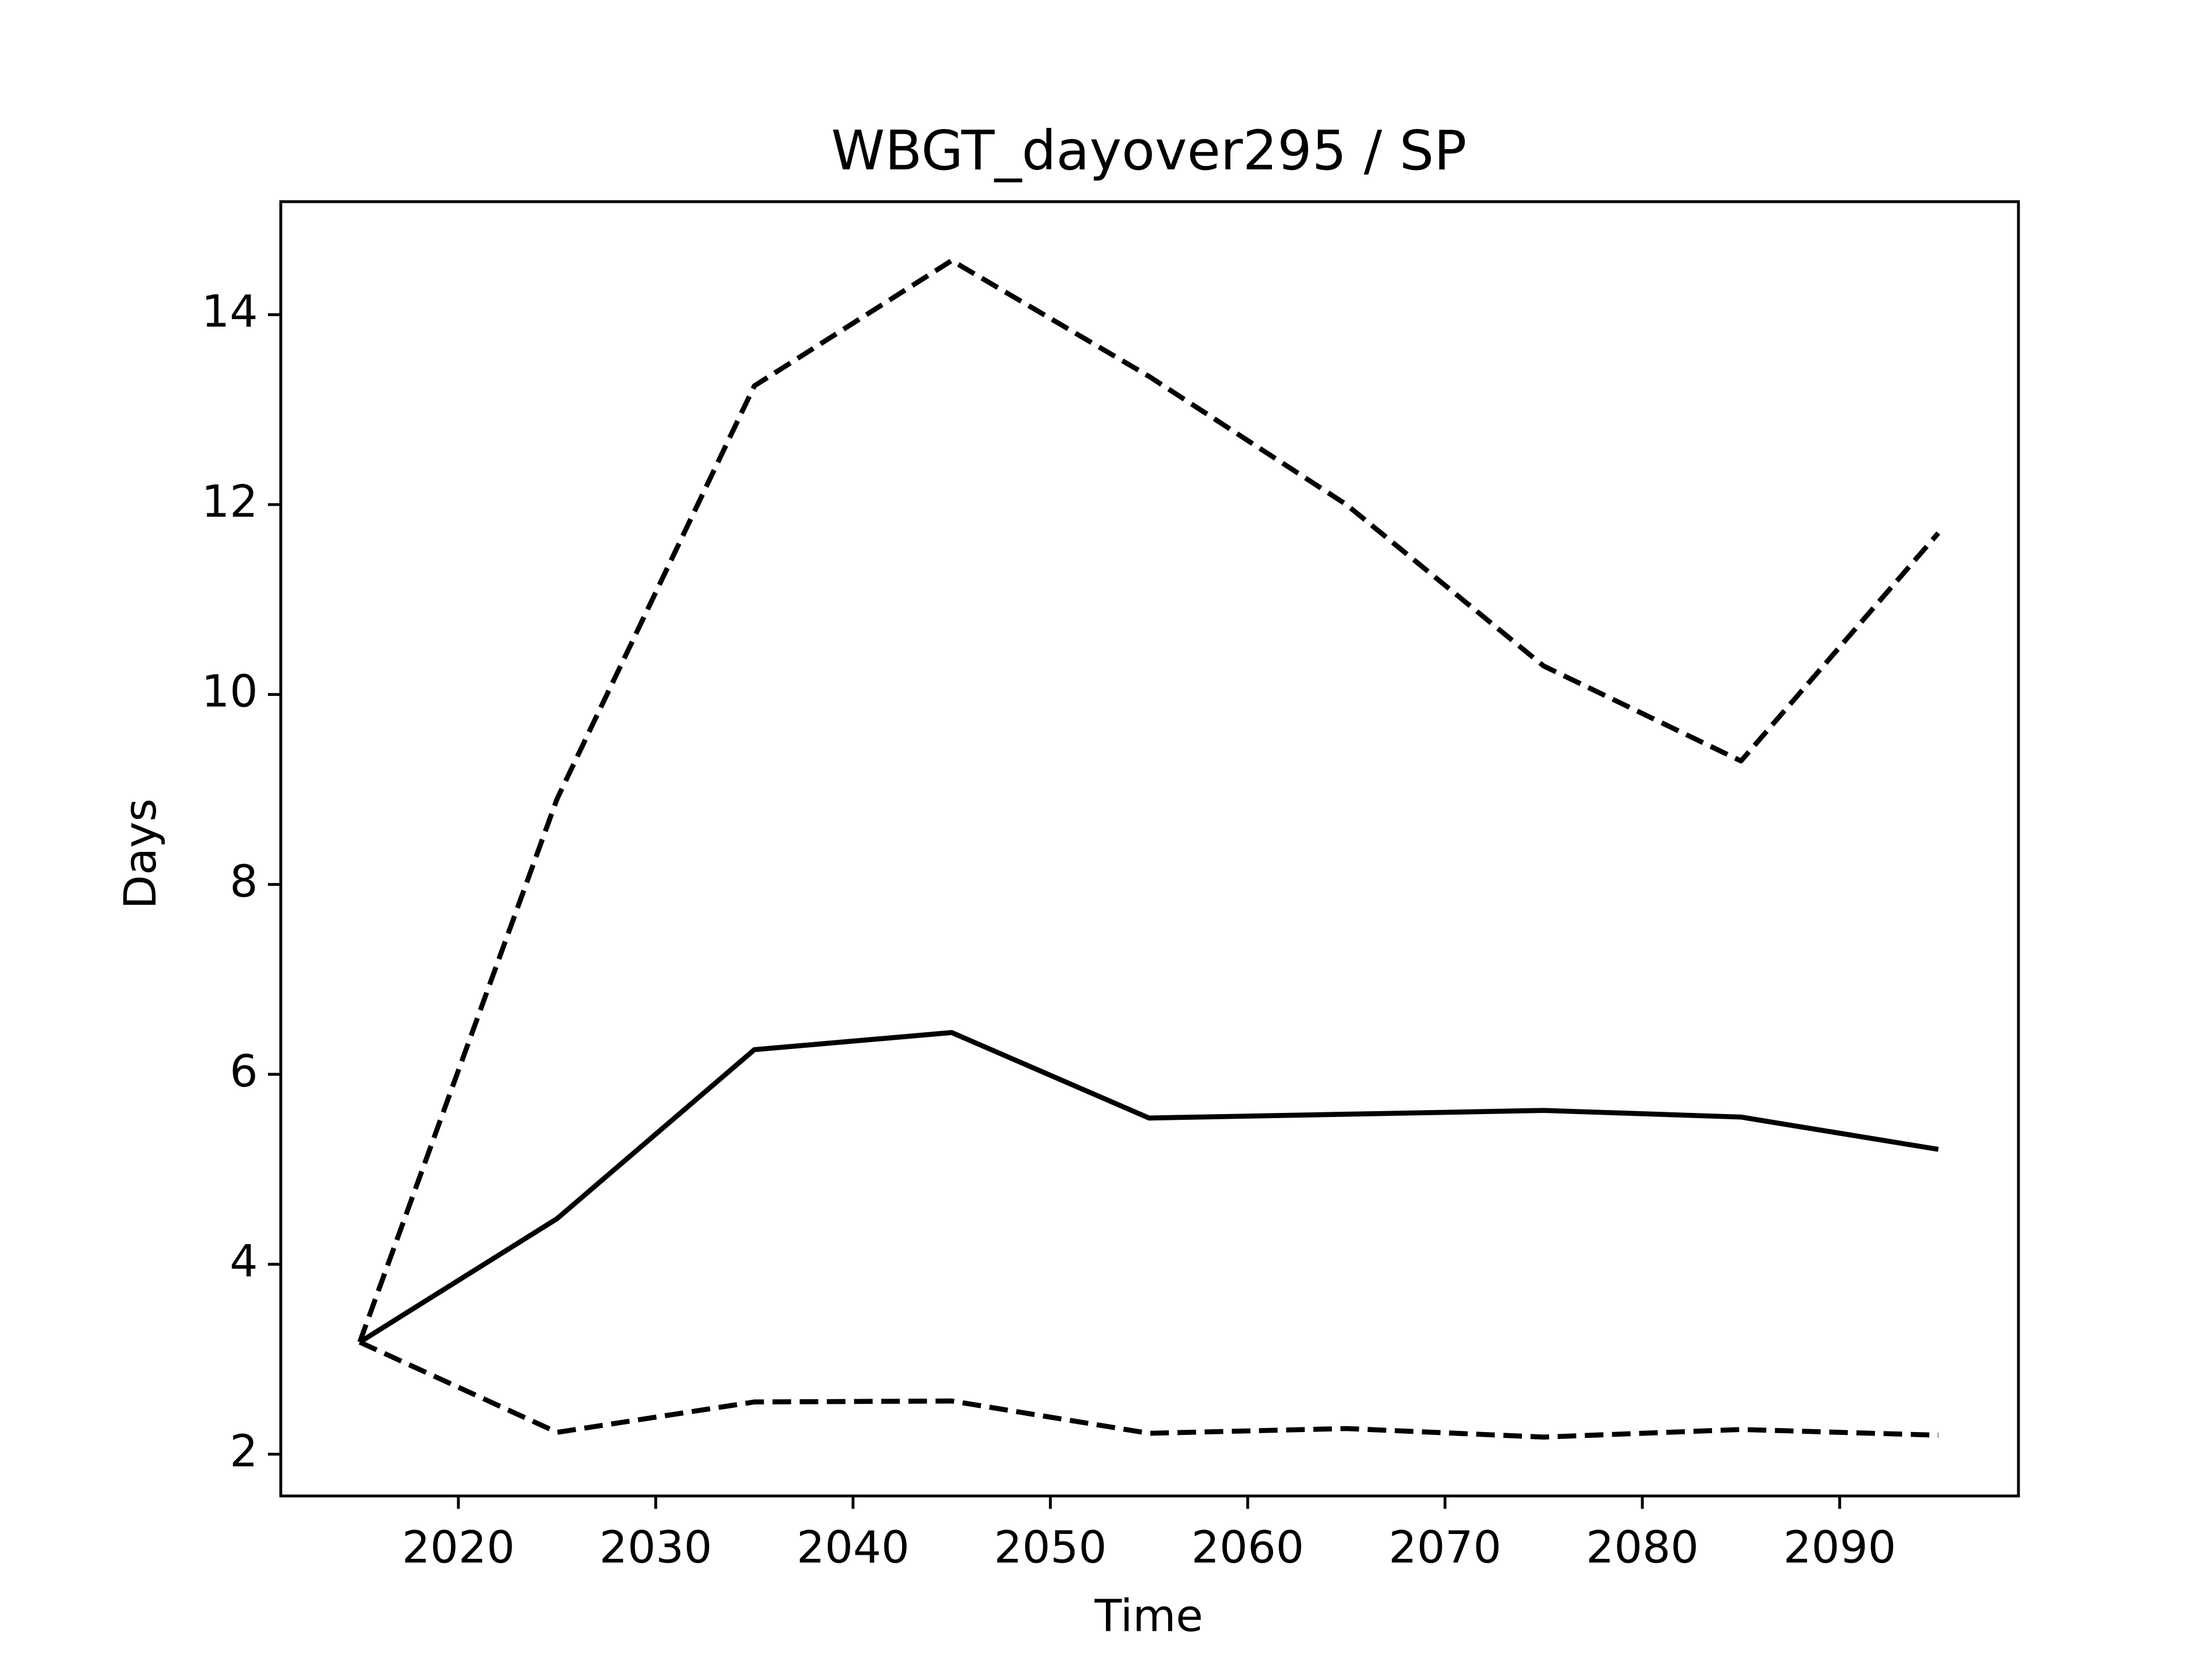  What do you see at coordinates (244, 1451) in the screenshot?
I see `y-tick-label: 2` at bounding box center [244, 1451].